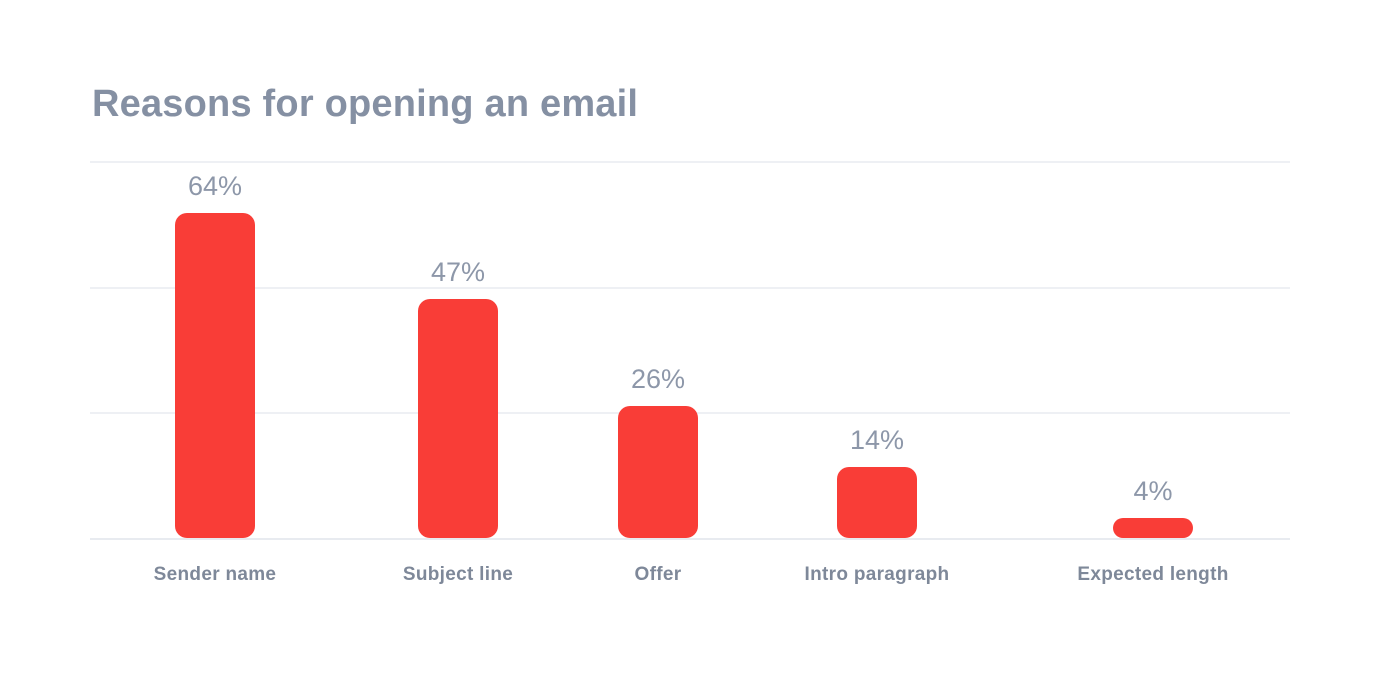 Image resolution: width=1380 pixels, height=697 pixels. I want to click on category-label-subject-line: Subject line, so click(458, 574).